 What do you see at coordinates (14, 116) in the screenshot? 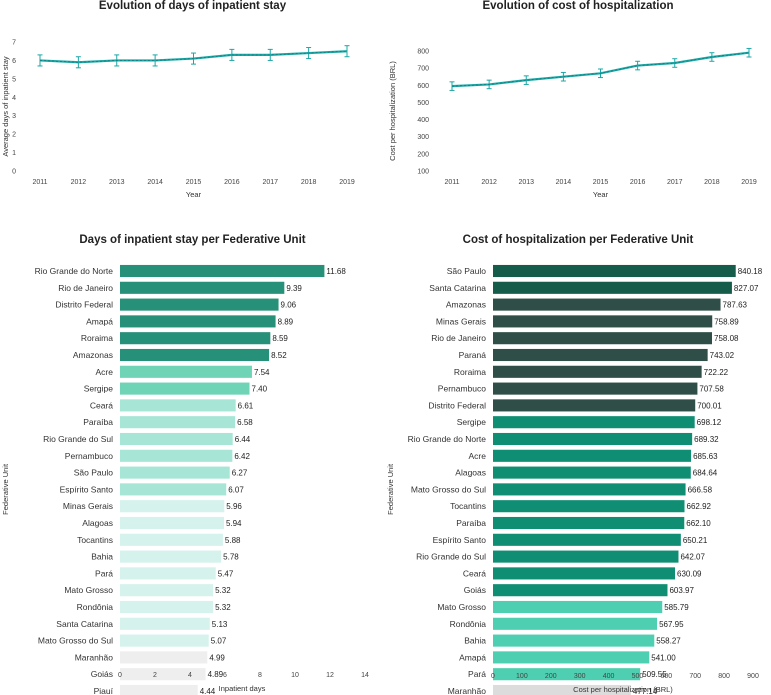
I see `y-tick-label: 3` at bounding box center [14, 116].